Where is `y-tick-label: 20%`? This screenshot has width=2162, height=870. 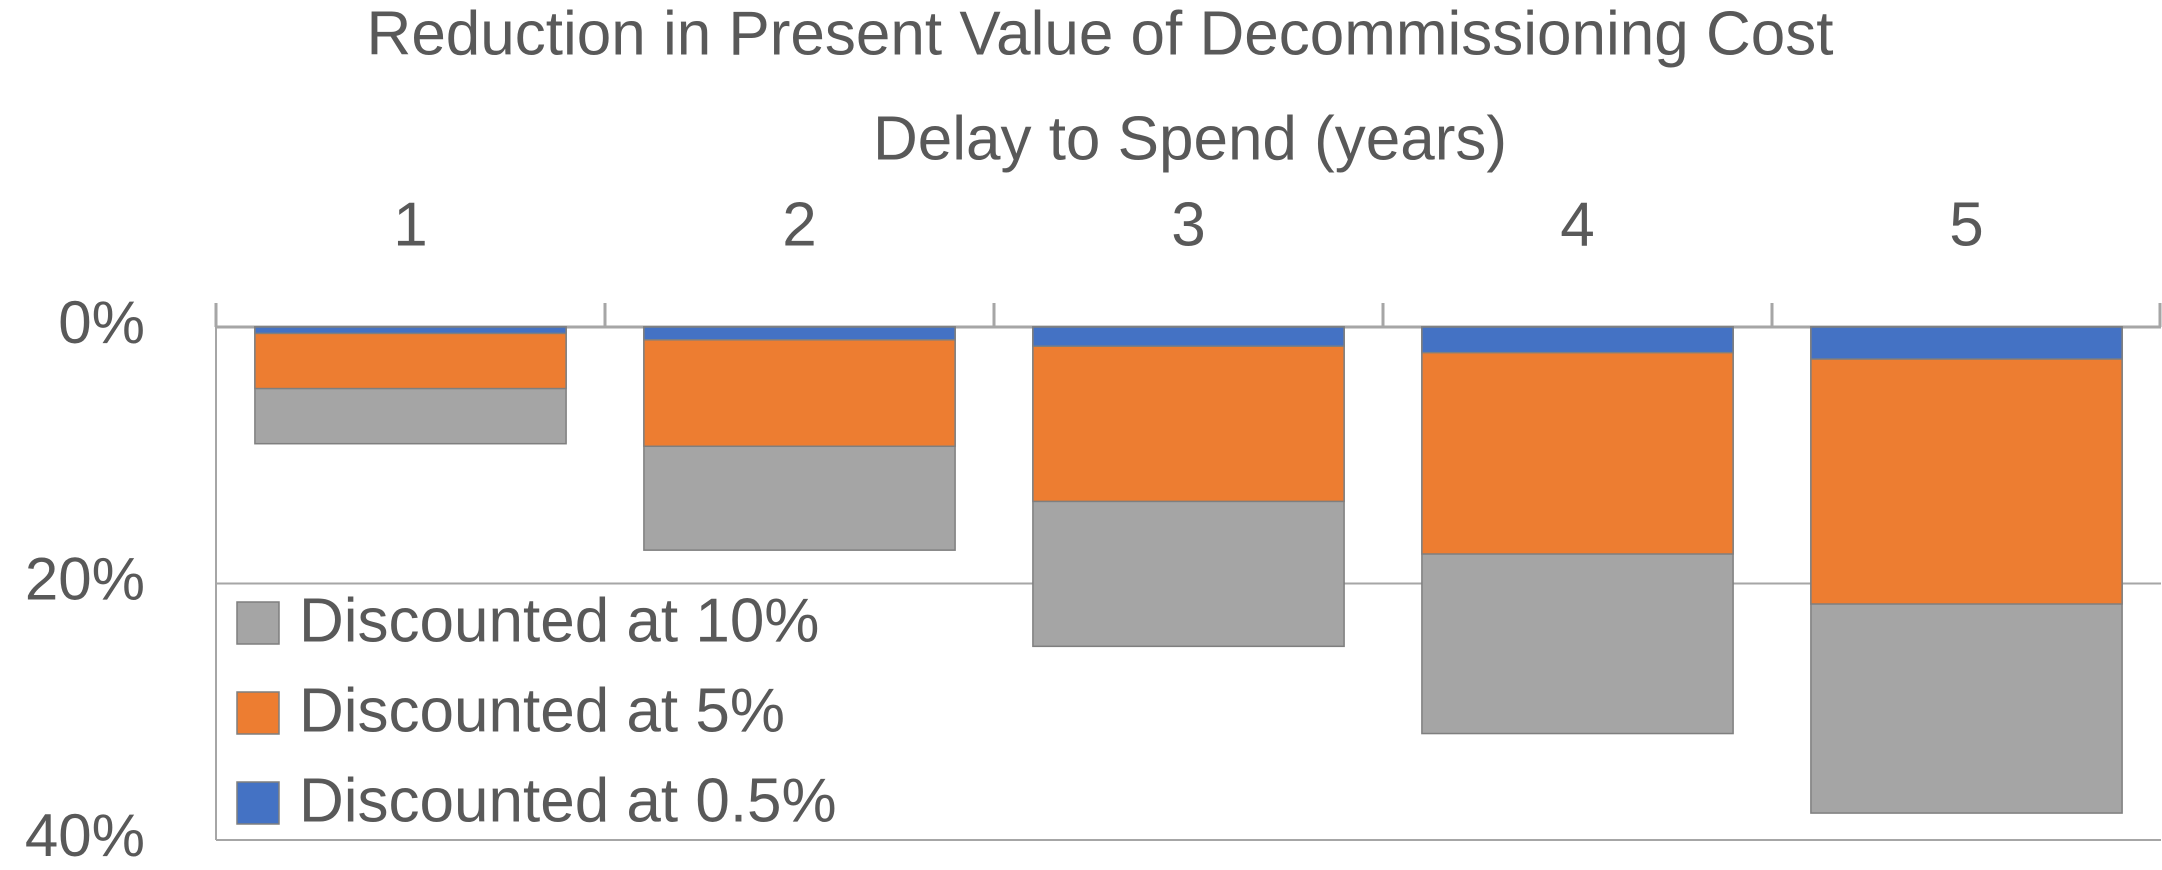
y-tick-label: 20% is located at coordinates (85, 578).